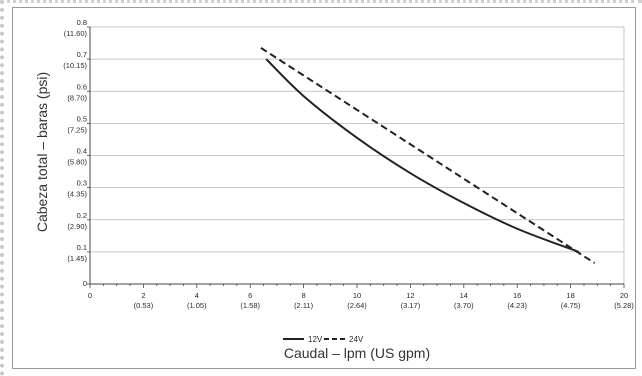  What do you see at coordinates (90, 295) in the screenshot?
I see `x-tick-label: 0` at bounding box center [90, 295].